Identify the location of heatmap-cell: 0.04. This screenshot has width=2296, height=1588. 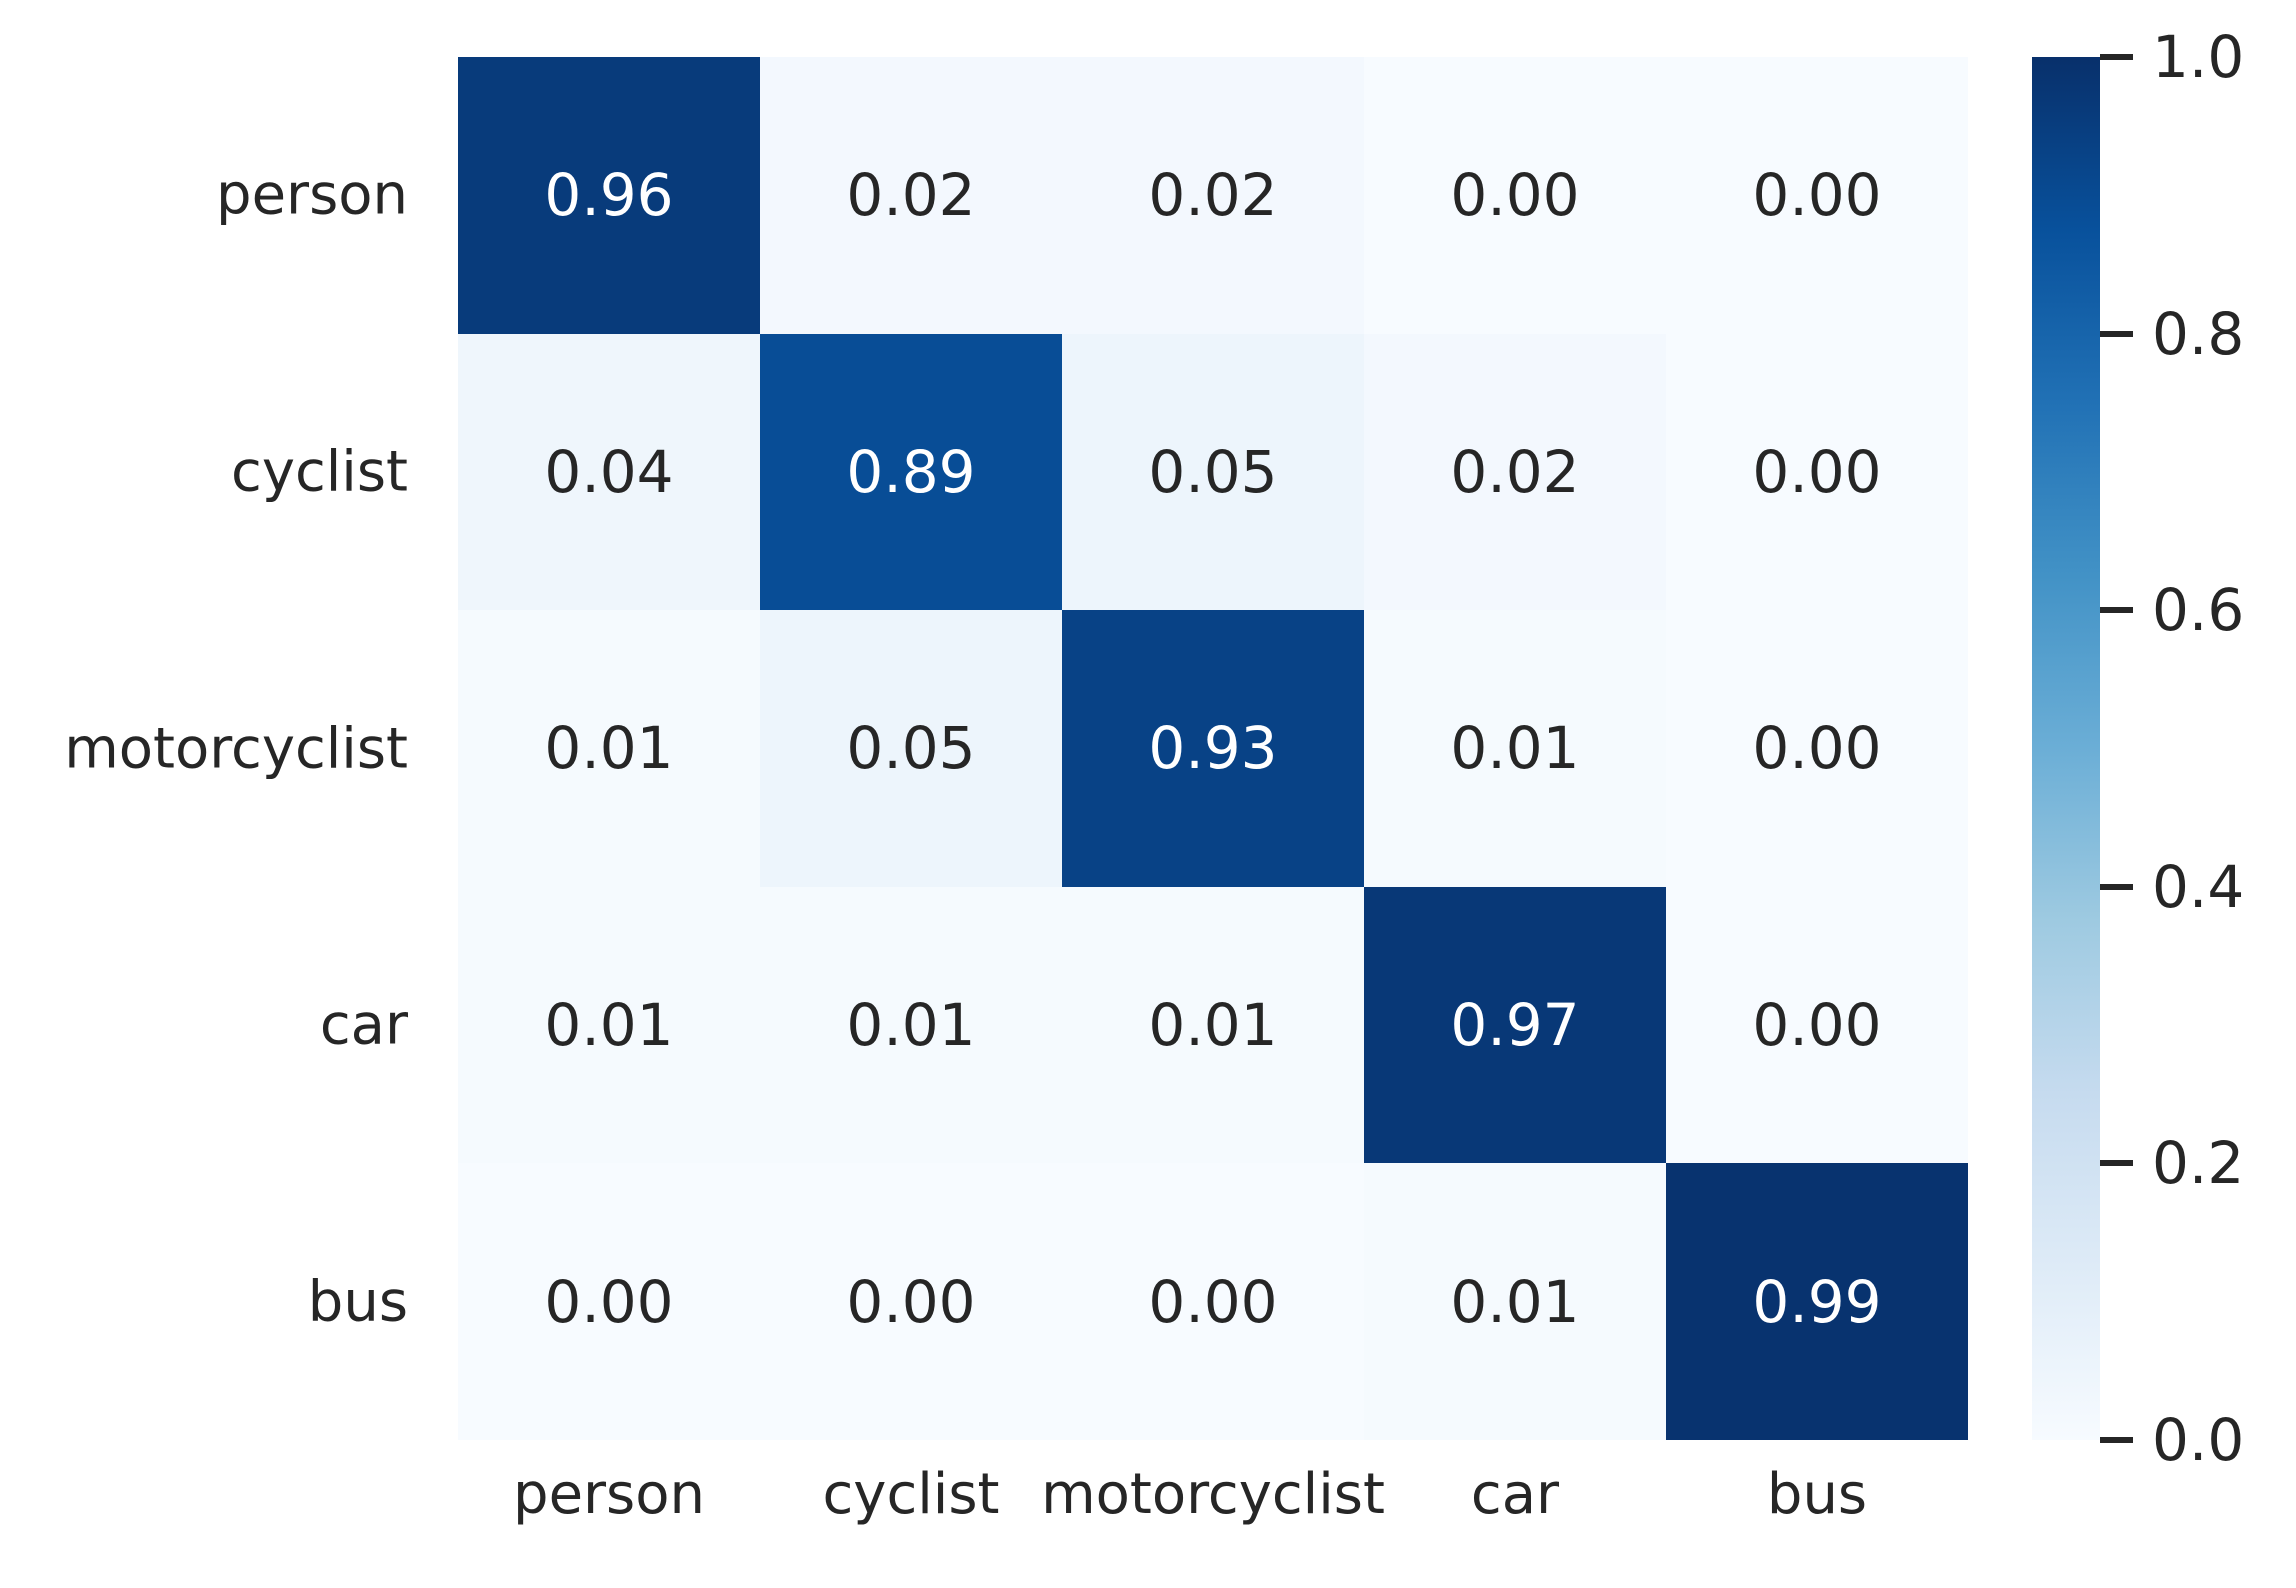
(609, 472).